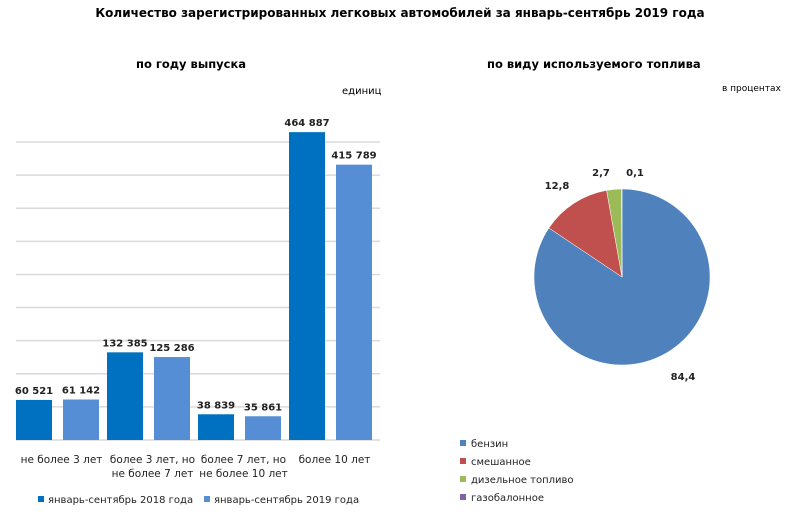 This screenshot has width=800, height=518. What do you see at coordinates (489, 444) in the screenshot?
I see `legend-label: бензин` at bounding box center [489, 444].